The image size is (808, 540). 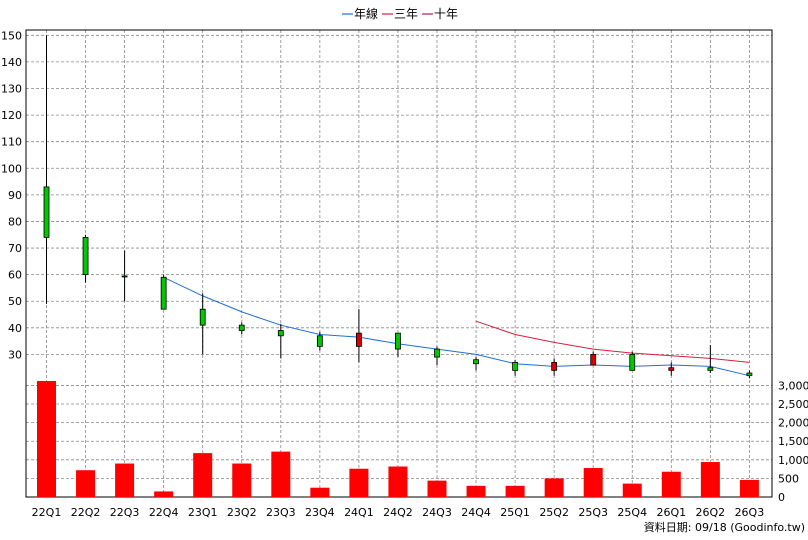 I want to click on data-source-footer: 資料日期: 09/18 (Goodinfo.tw), so click(x=724, y=527).